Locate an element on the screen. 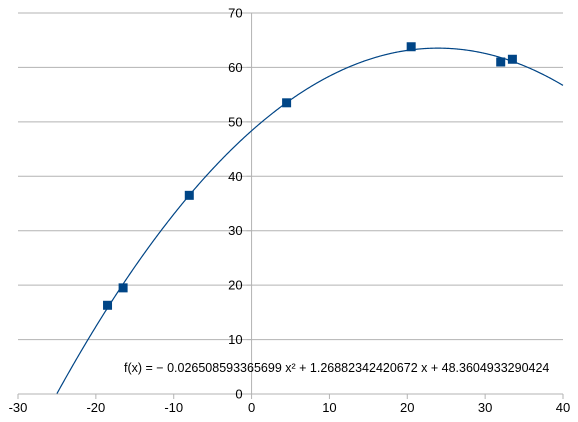  y-tick-label-7: 70 is located at coordinates (235, 13).